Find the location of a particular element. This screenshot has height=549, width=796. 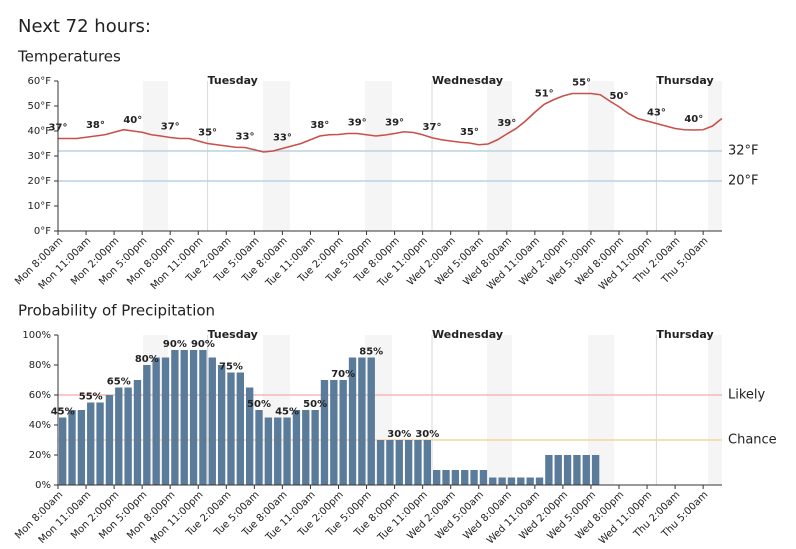

value-label: 38° is located at coordinates (95, 125).